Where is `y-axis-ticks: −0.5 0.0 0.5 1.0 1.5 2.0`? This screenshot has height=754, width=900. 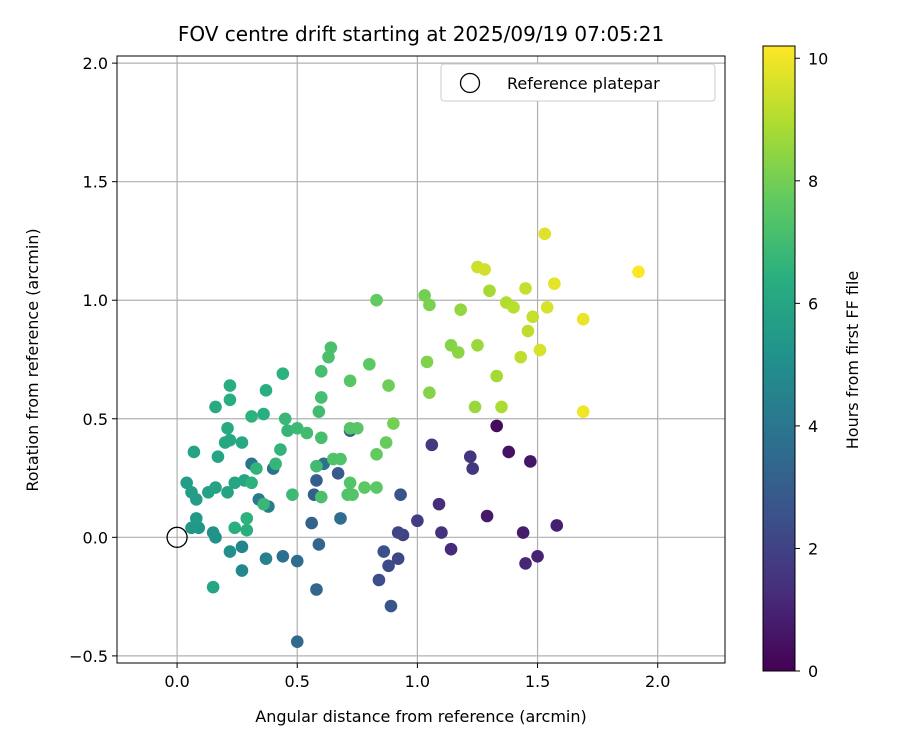
y-axis-ticks: −0.5 0.0 0.5 1.0 1.5 2.0 is located at coordinates (93, 360).